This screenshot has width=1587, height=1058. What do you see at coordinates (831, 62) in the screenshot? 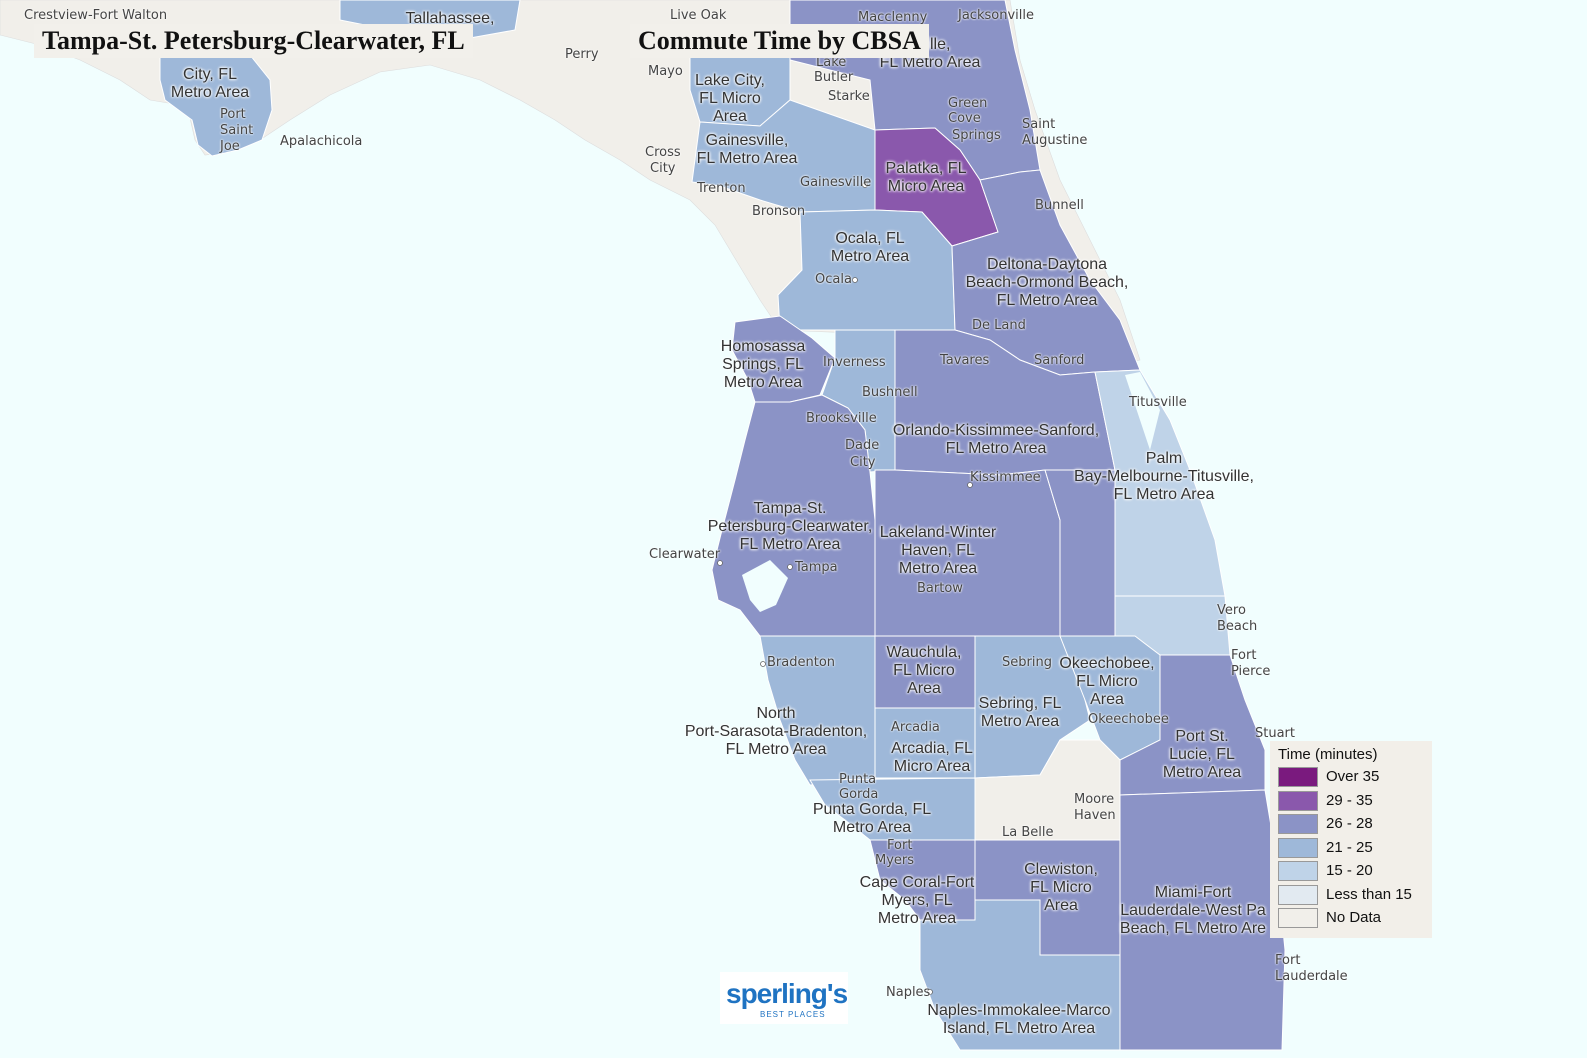
I see `city-label: Lake` at bounding box center [831, 62].